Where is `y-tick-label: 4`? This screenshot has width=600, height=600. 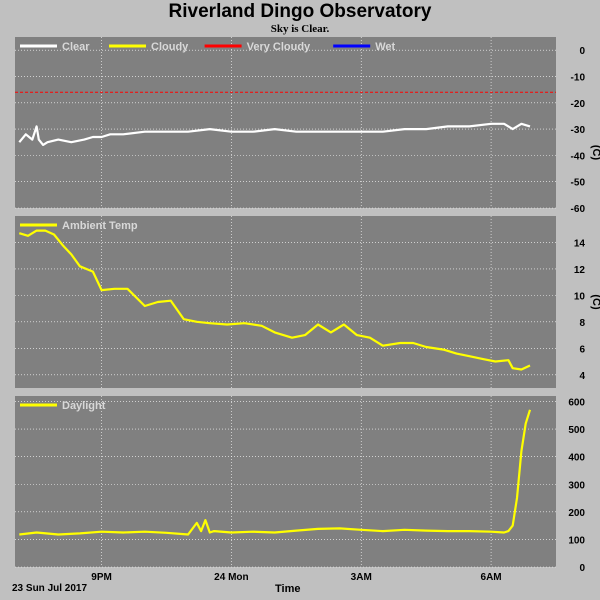 y-tick-label: 4 is located at coordinates (582, 376).